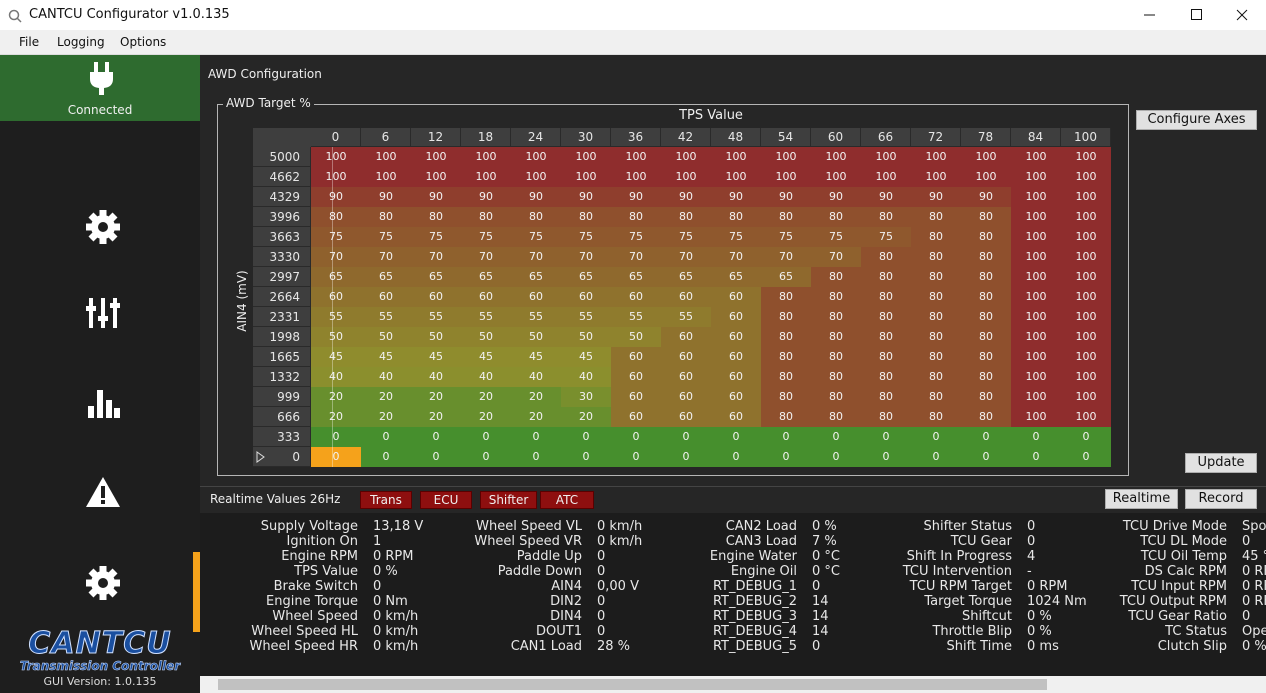 This screenshot has width=1266, height=693. What do you see at coordinates (81, 42) in the screenshot?
I see `menu-item: Logging` at bounding box center [81, 42].